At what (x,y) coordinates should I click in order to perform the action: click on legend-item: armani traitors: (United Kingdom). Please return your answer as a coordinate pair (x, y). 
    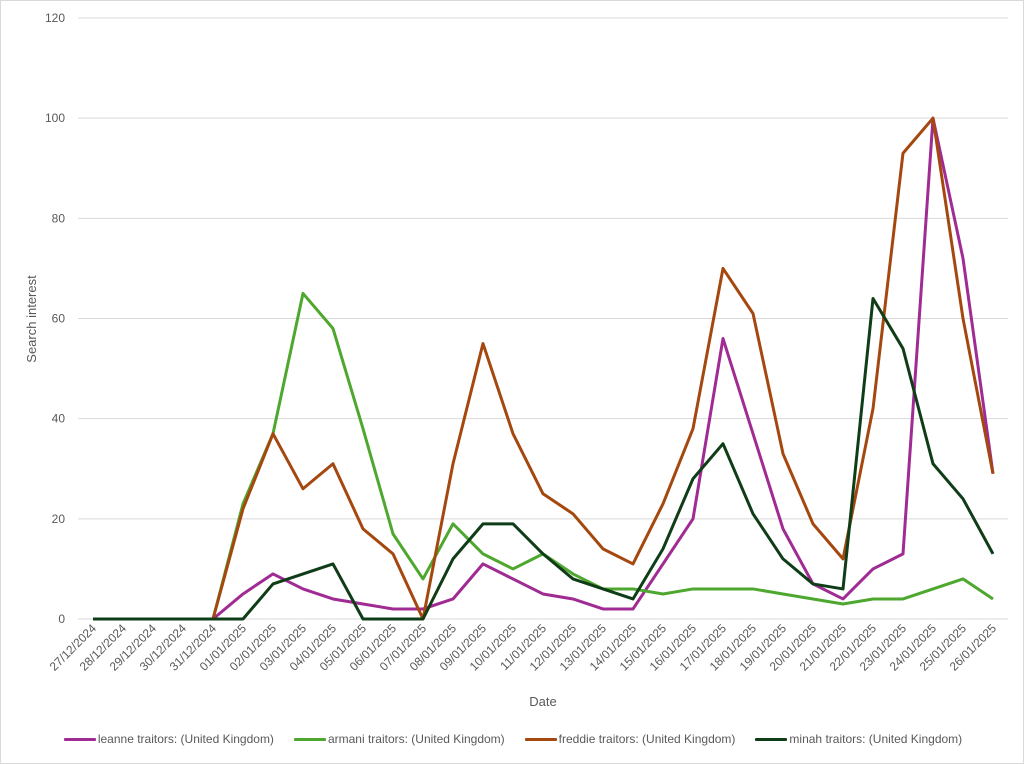
    Looking at the image, I should click on (399, 739).